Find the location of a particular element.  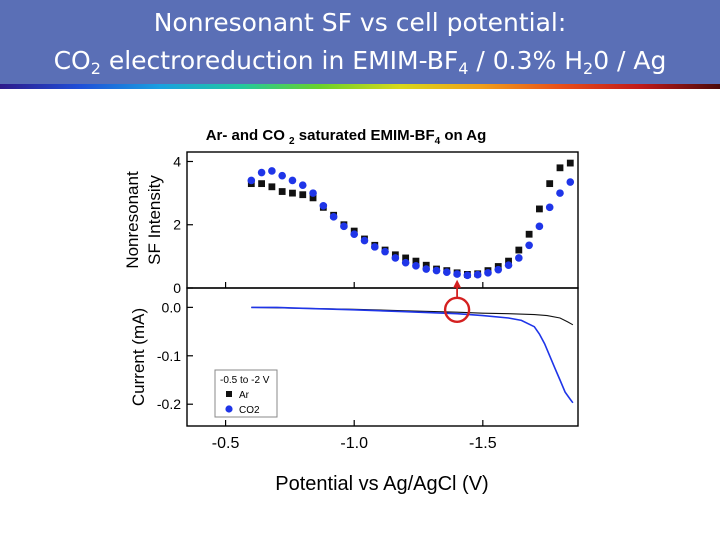

slide-title-line-1: Nonresonant SF vs cell potential: is located at coordinates (360, 22).